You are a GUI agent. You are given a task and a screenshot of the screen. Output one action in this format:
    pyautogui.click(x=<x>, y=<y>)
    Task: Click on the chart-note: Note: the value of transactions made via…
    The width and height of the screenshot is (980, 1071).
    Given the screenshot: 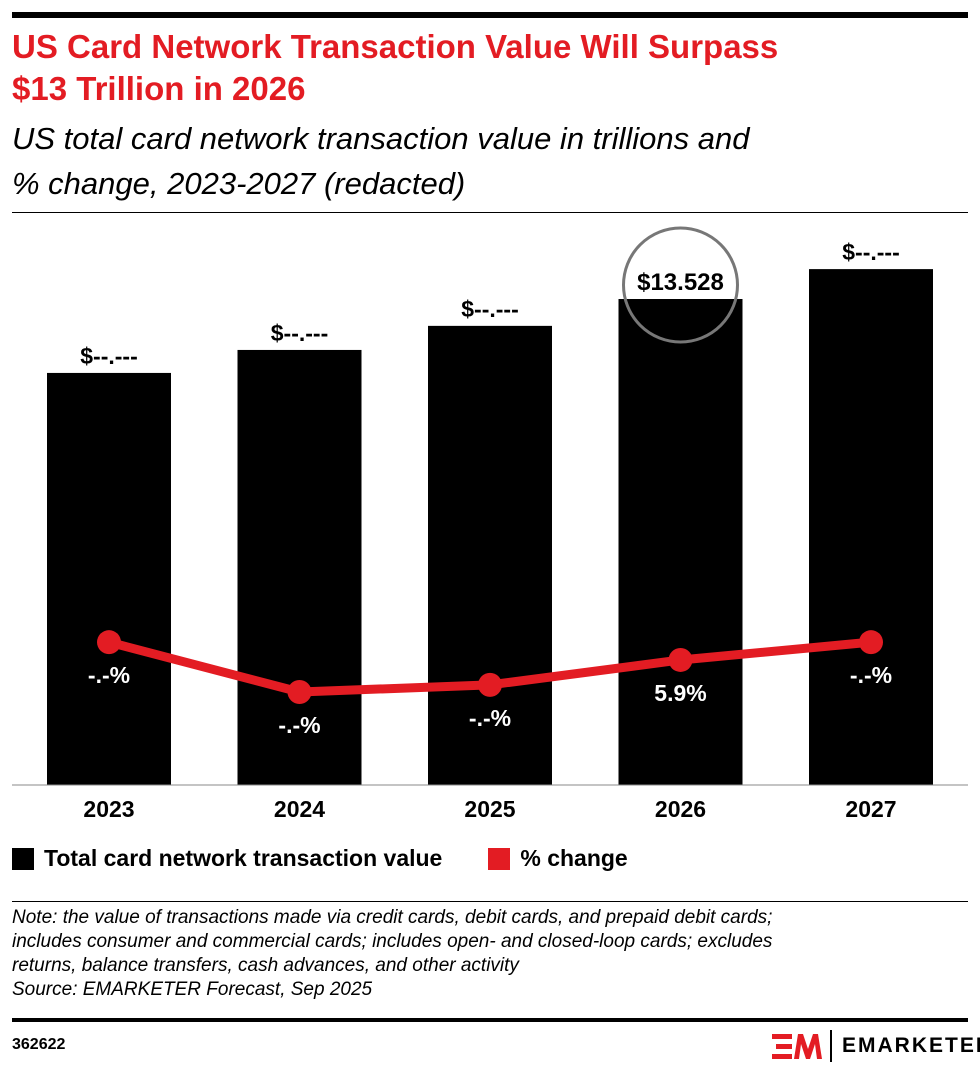 What is the action you would take?
    pyautogui.click(x=490, y=954)
    